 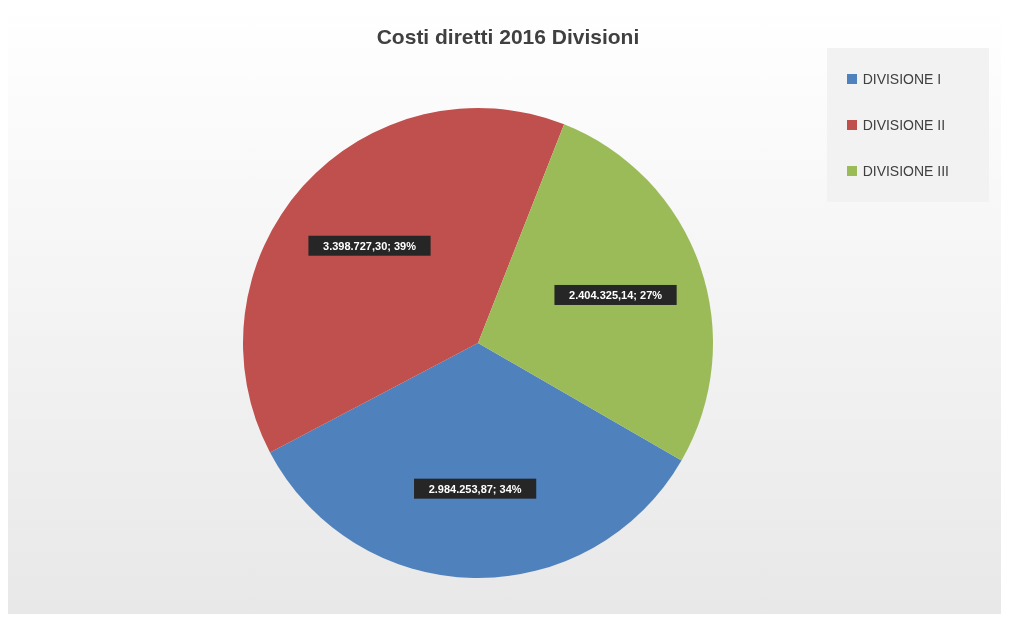 What do you see at coordinates (902, 79) in the screenshot?
I see `legend-label: DIVISIONE I` at bounding box center [902, 79].